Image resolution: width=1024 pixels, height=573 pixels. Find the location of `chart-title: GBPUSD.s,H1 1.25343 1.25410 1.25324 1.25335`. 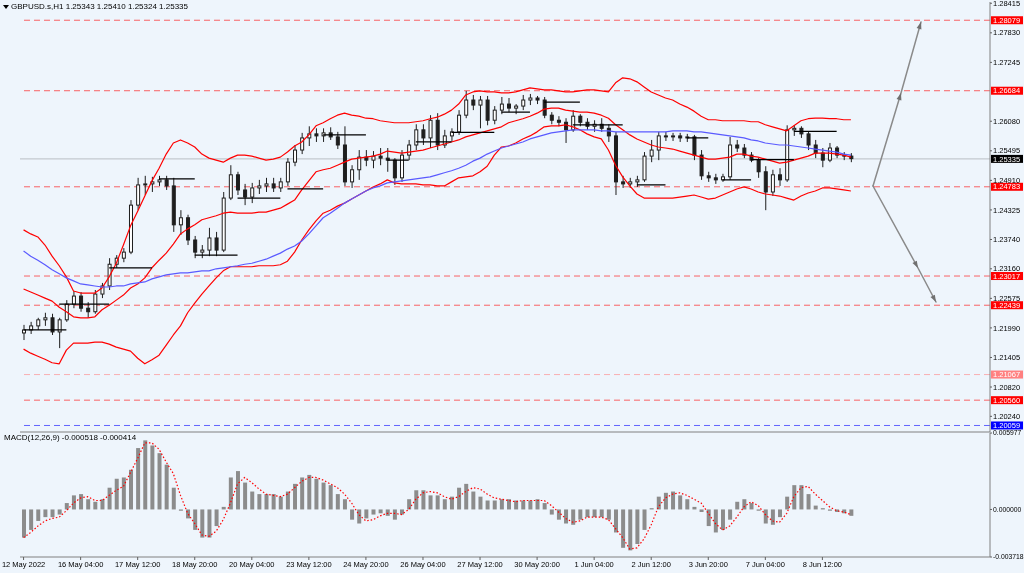

chart-title: GBPUSD.s,H1 1.25343 1.25410 1.25324 1.25335 is located at coordinates (100, 7).